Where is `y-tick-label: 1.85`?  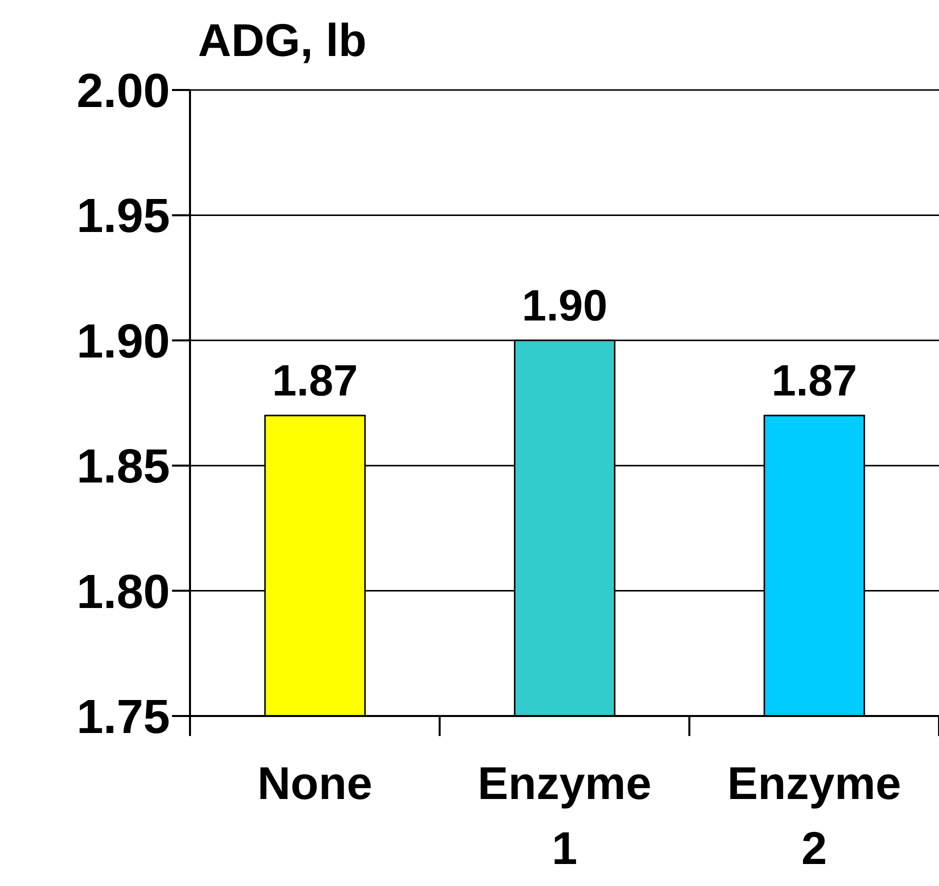
y-tick-label: 1.85 is located at coordinates (123, 467).